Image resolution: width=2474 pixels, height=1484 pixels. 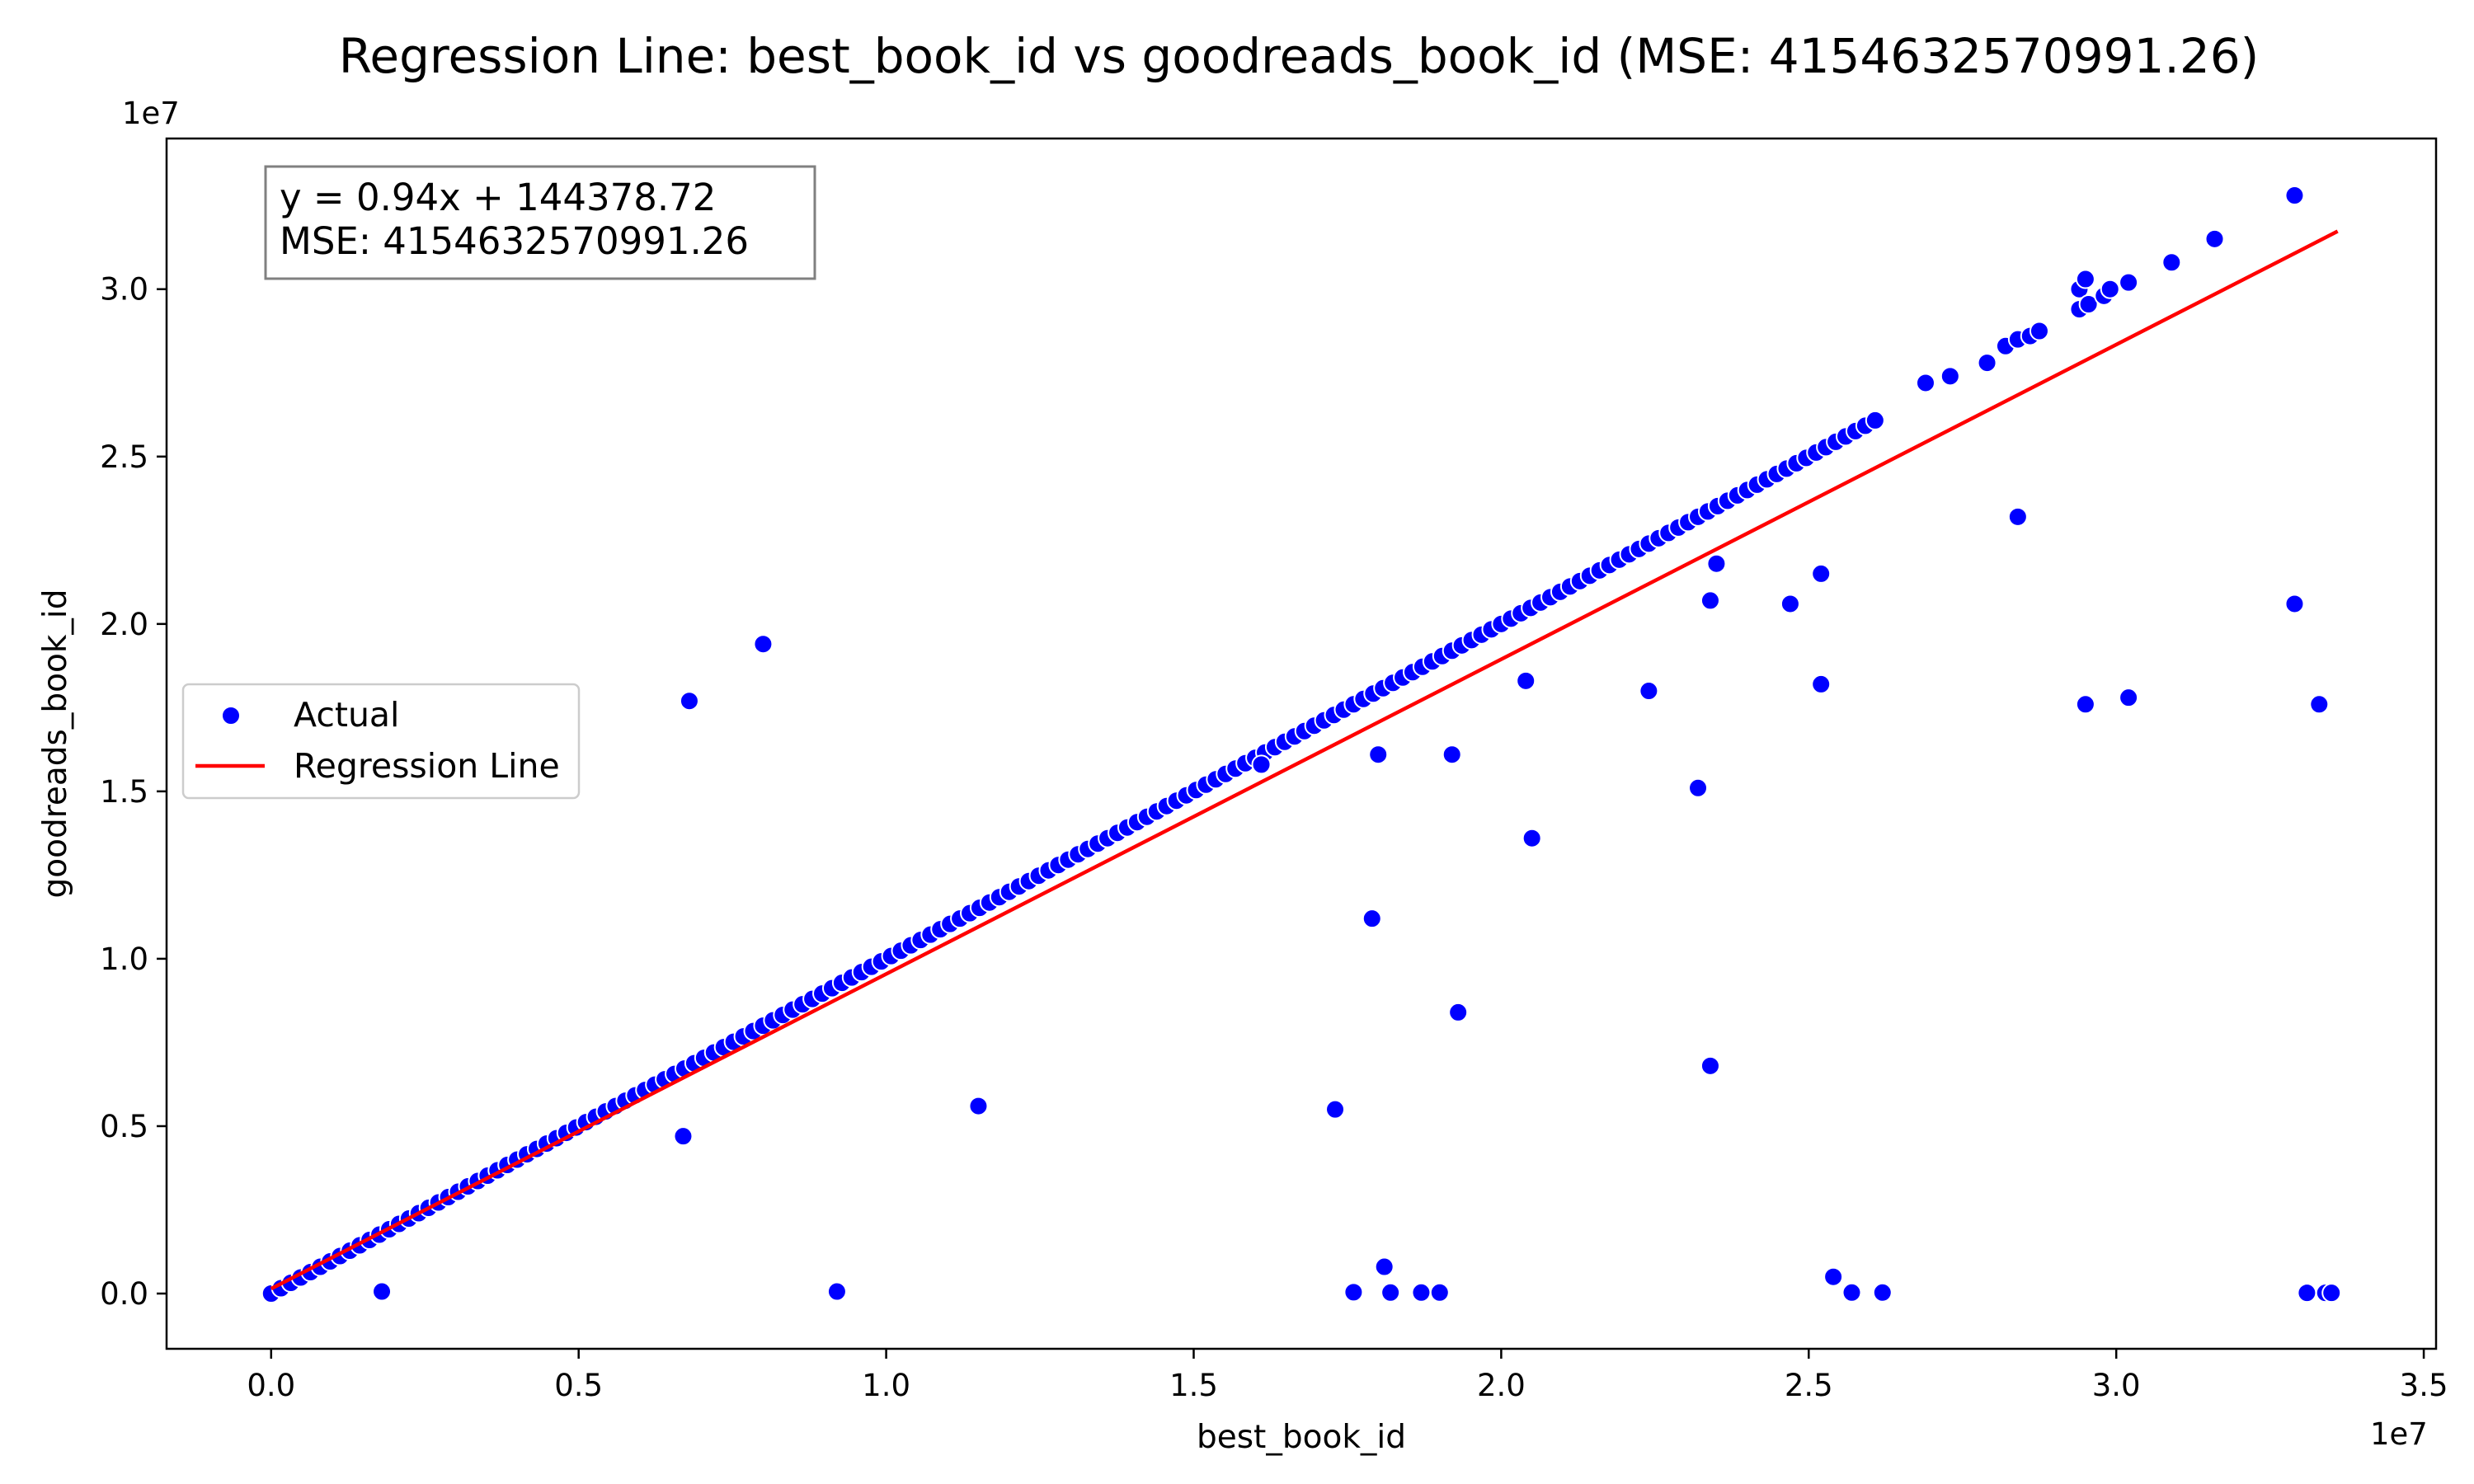 I want to click on annotation-mse: MSE: 4154632570991.26, so click(x=514, y=241).